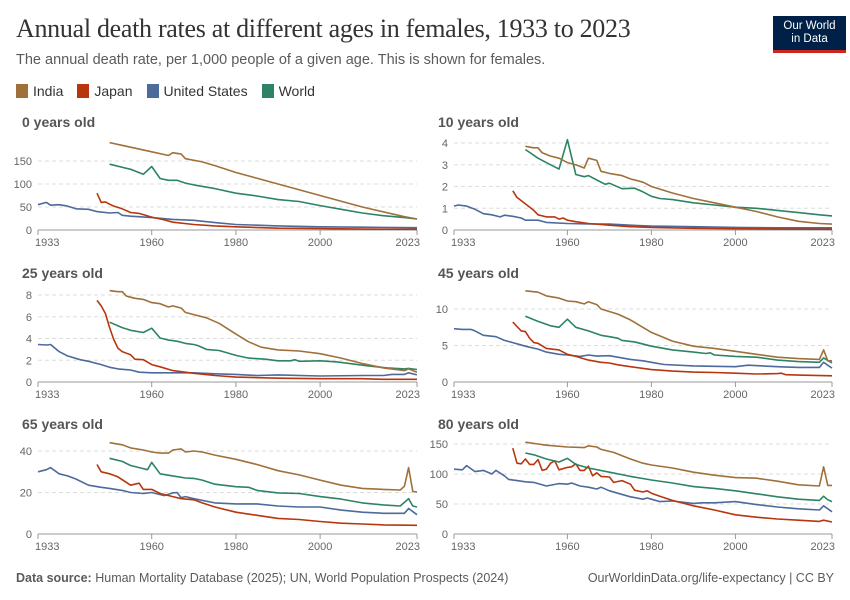  I want to click on panel-title: 45 years old, so click(478, 273).